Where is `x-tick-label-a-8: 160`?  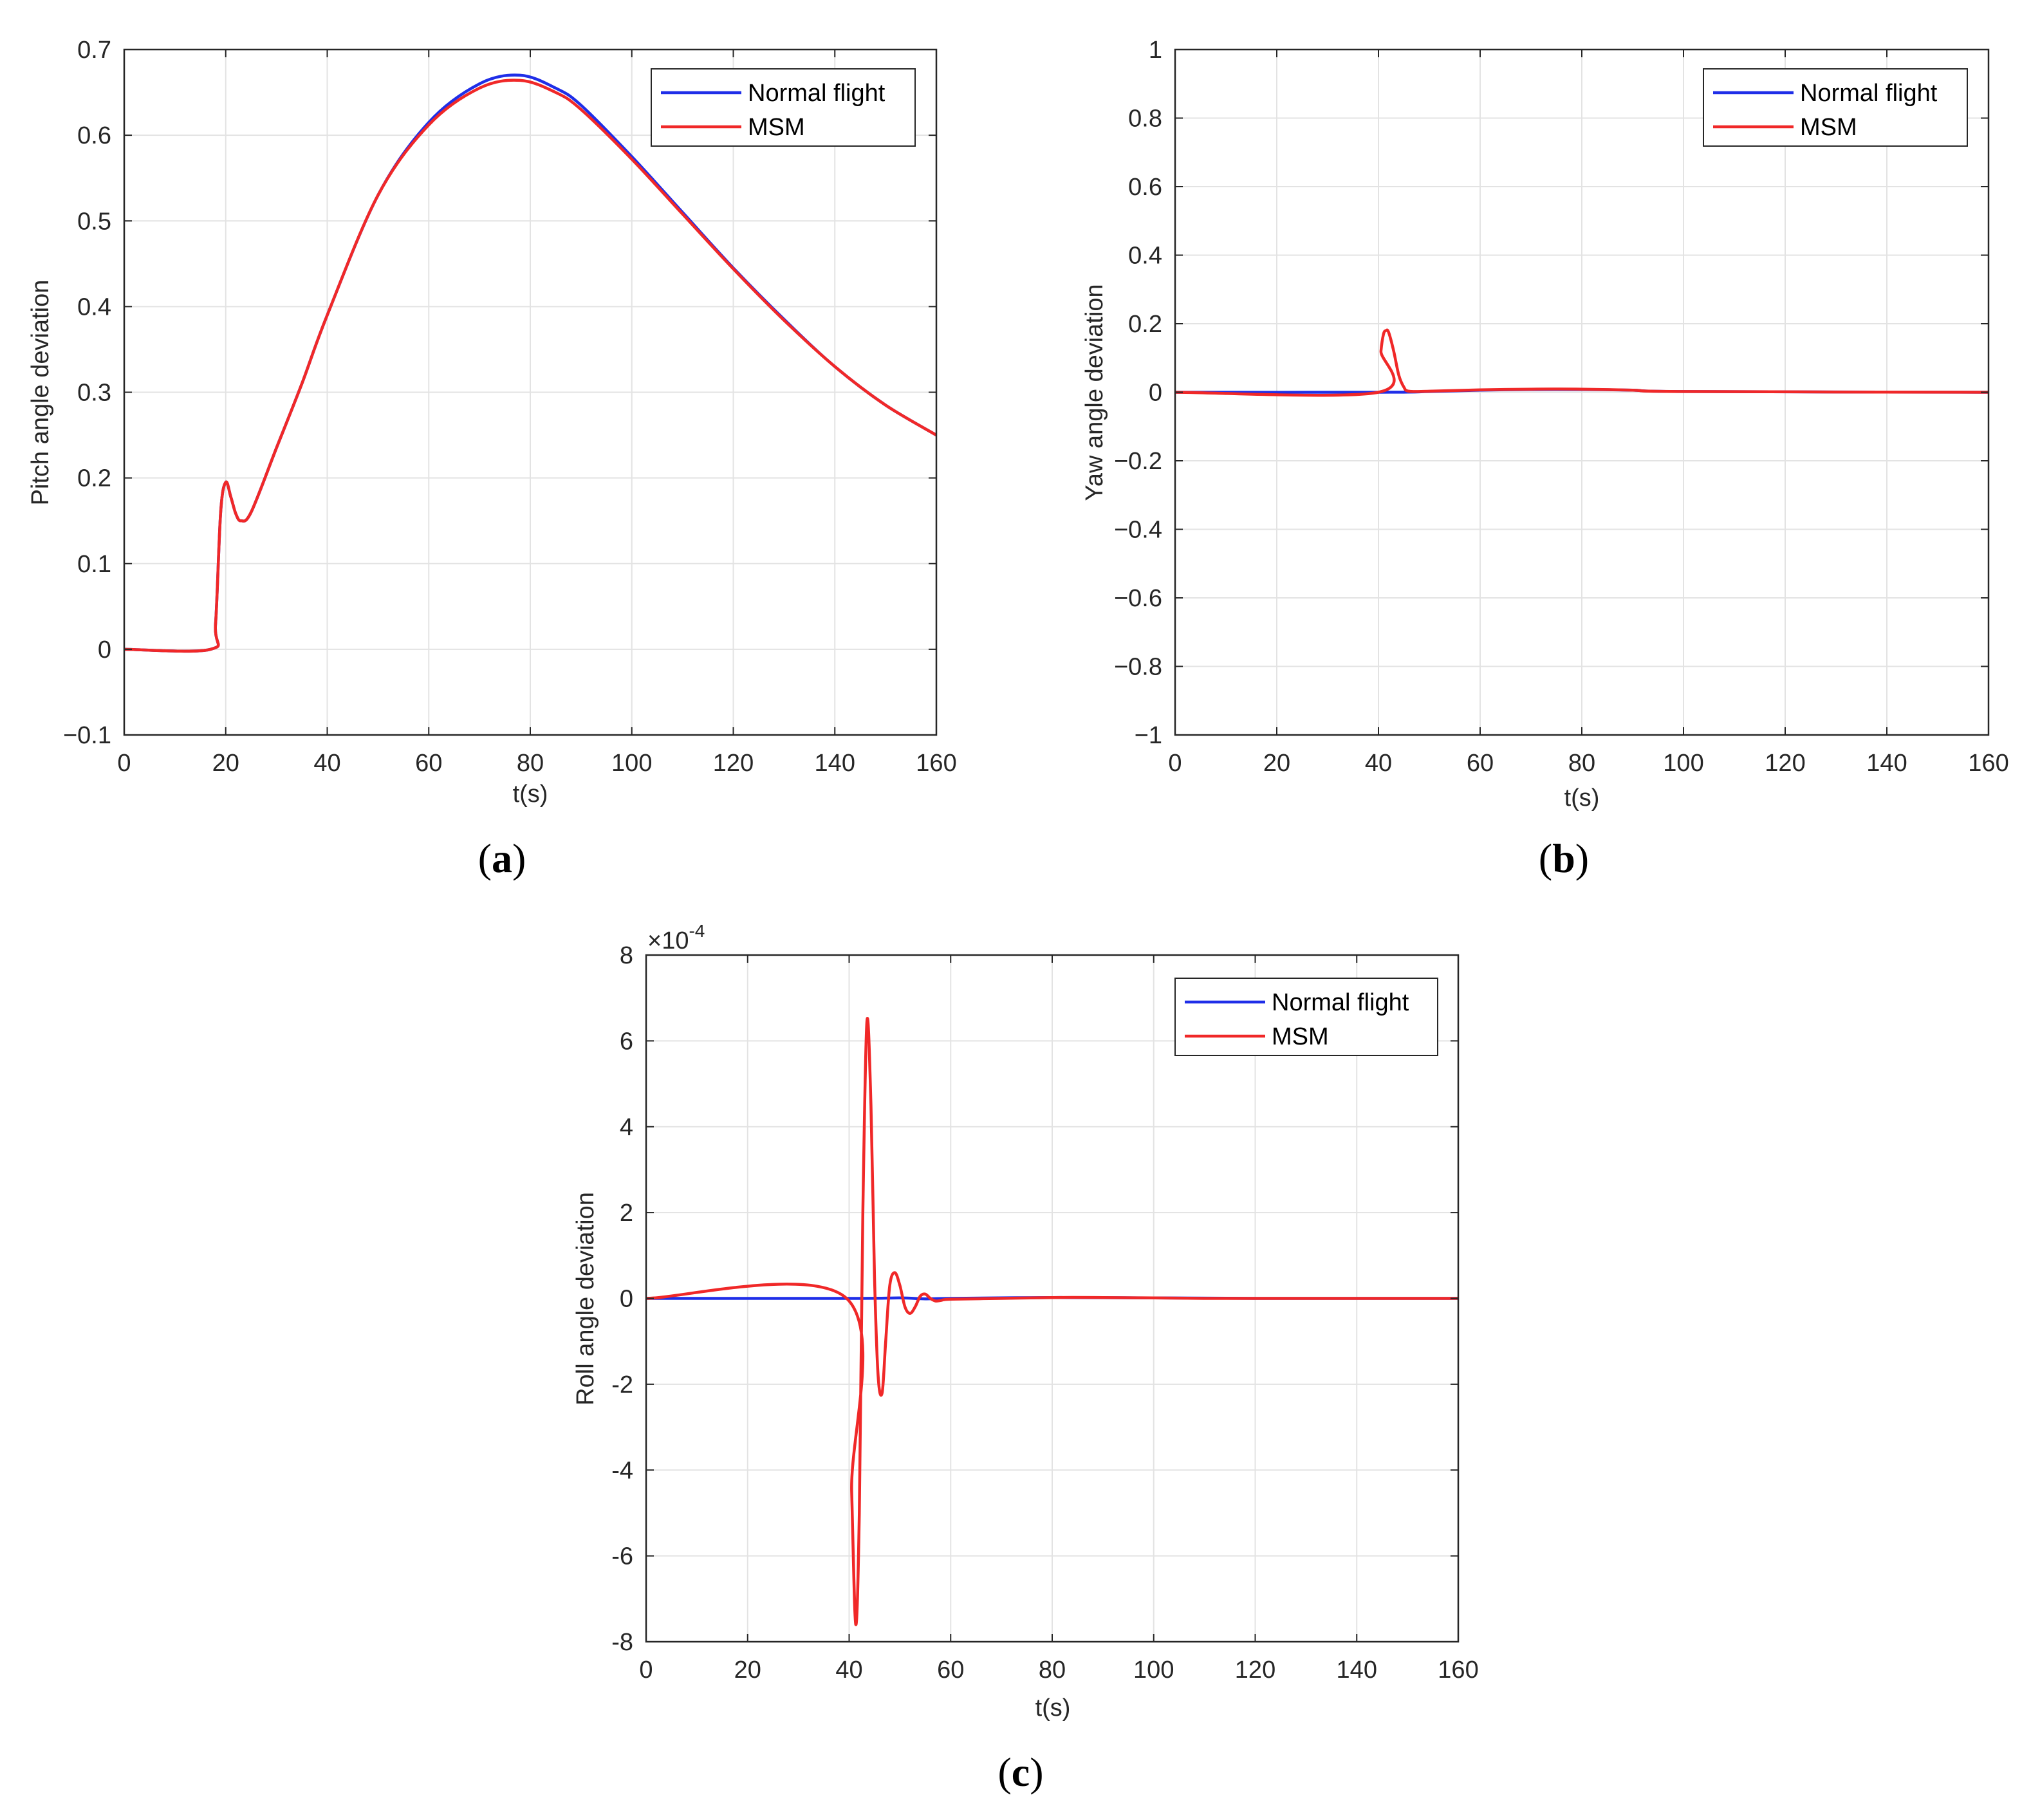 x-tick-label-a-8: 160 is located at coordinates (936, 763).